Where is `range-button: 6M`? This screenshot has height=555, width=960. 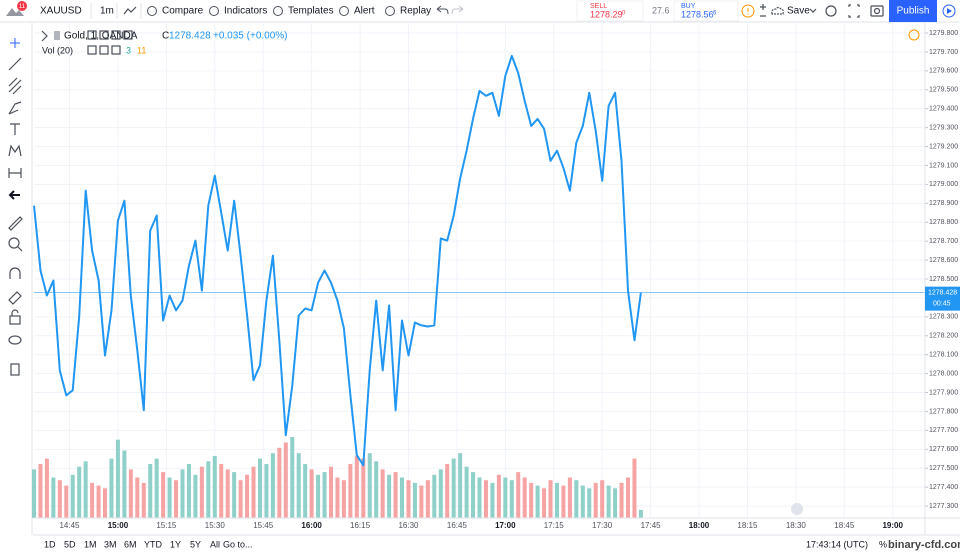
range-button: 6M is located at coordinates (130, 544).